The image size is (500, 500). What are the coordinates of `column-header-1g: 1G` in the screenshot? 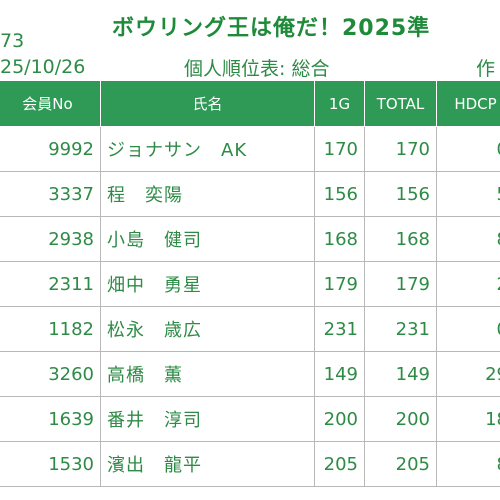 It's located at (339, 103).